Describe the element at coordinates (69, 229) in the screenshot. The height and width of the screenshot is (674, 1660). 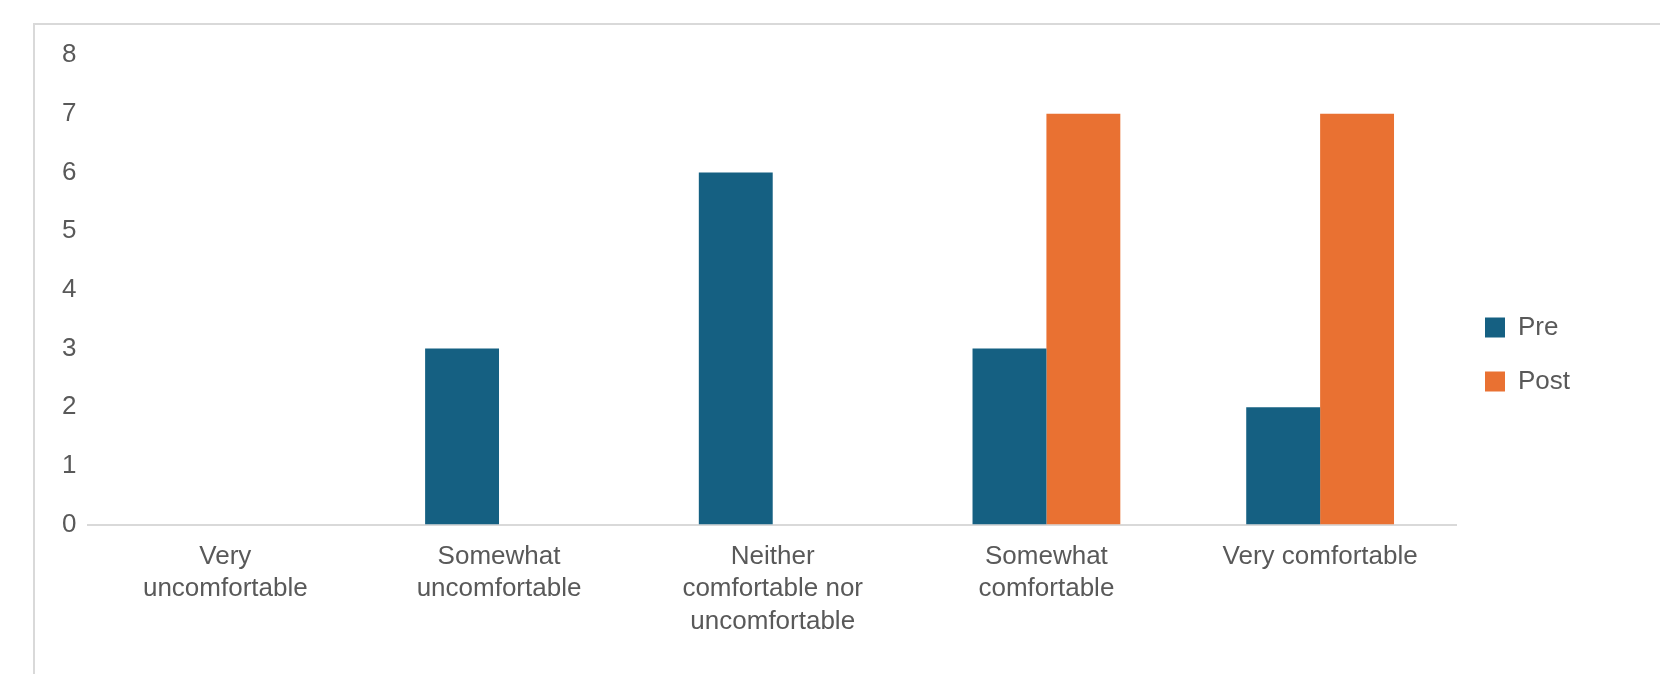
I see `y-tick-label: 5` at that location.